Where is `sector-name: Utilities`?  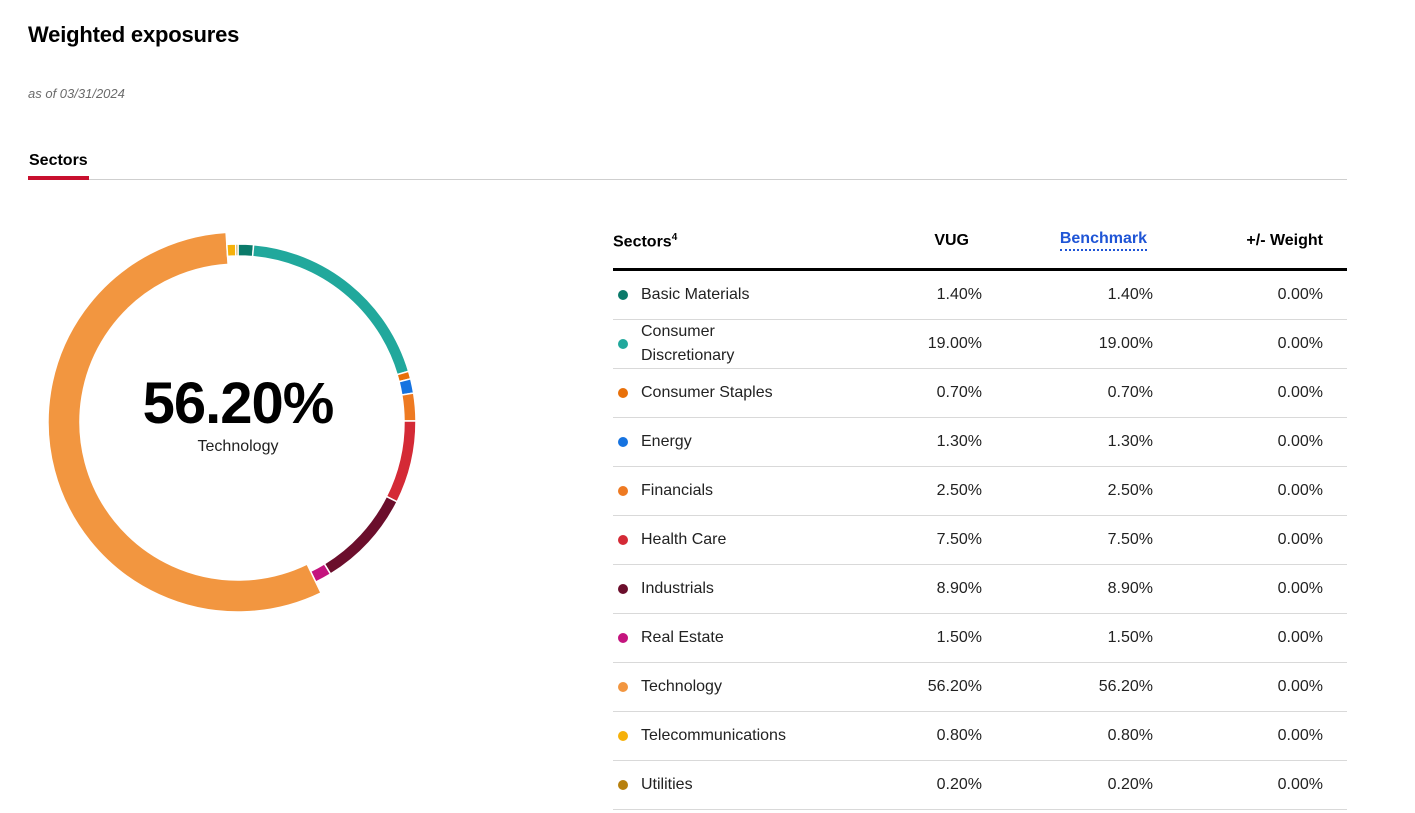
sector-name: Utilities is located at coordinates (667, 784).